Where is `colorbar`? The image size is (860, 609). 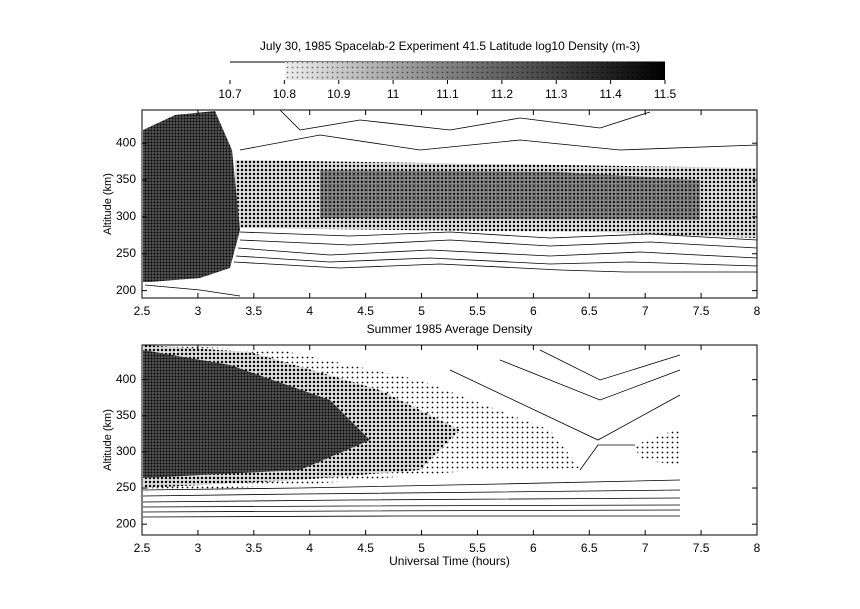 colorbar is located at coordinates (447, 70).